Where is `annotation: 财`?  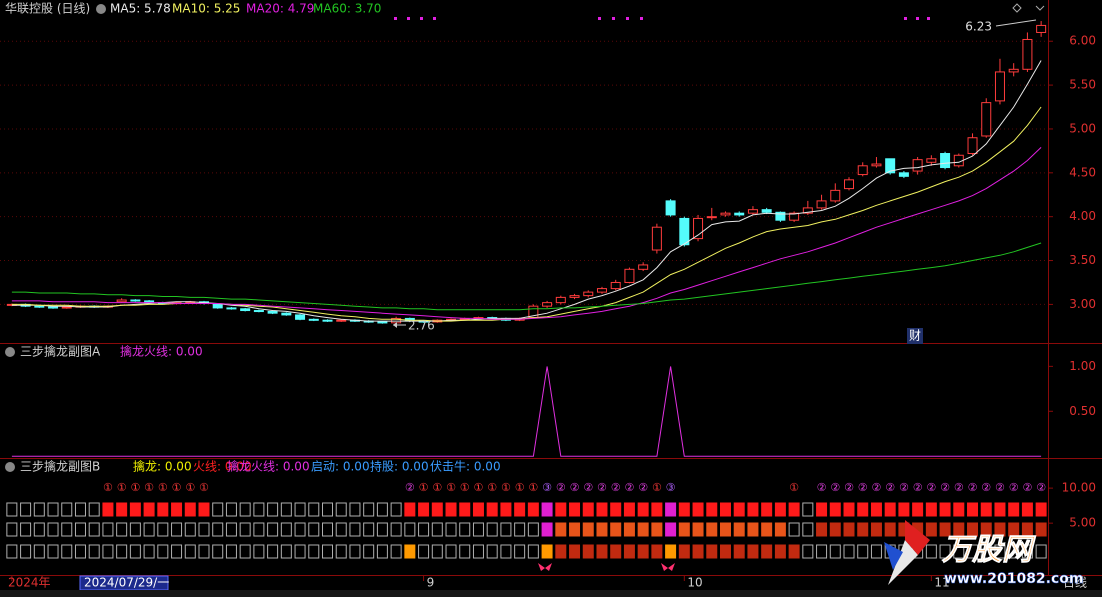 annotation: 财 is located at coordinates (915, 336).